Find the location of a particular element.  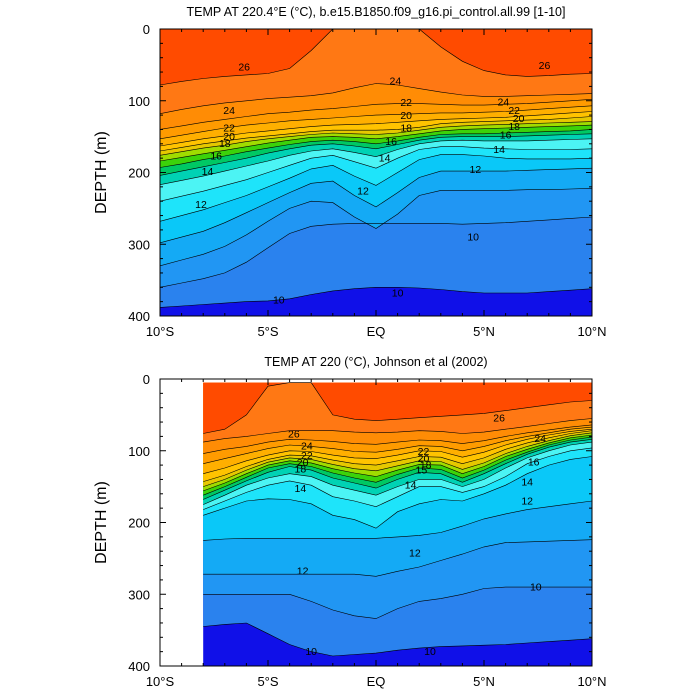

contour-label: 15 is located at coordinates (422, 470).